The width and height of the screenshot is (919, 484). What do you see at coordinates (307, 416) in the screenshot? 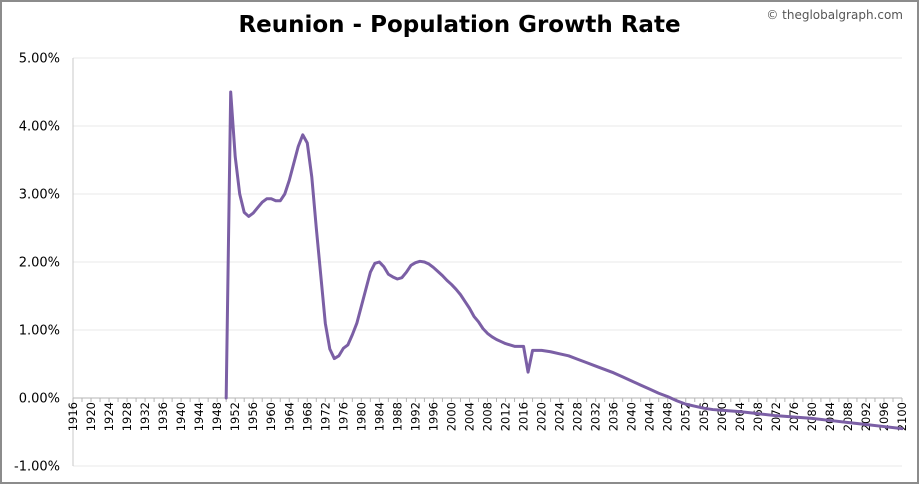
I see `x-tick-label: 1968` at bounding box center [307, 416].